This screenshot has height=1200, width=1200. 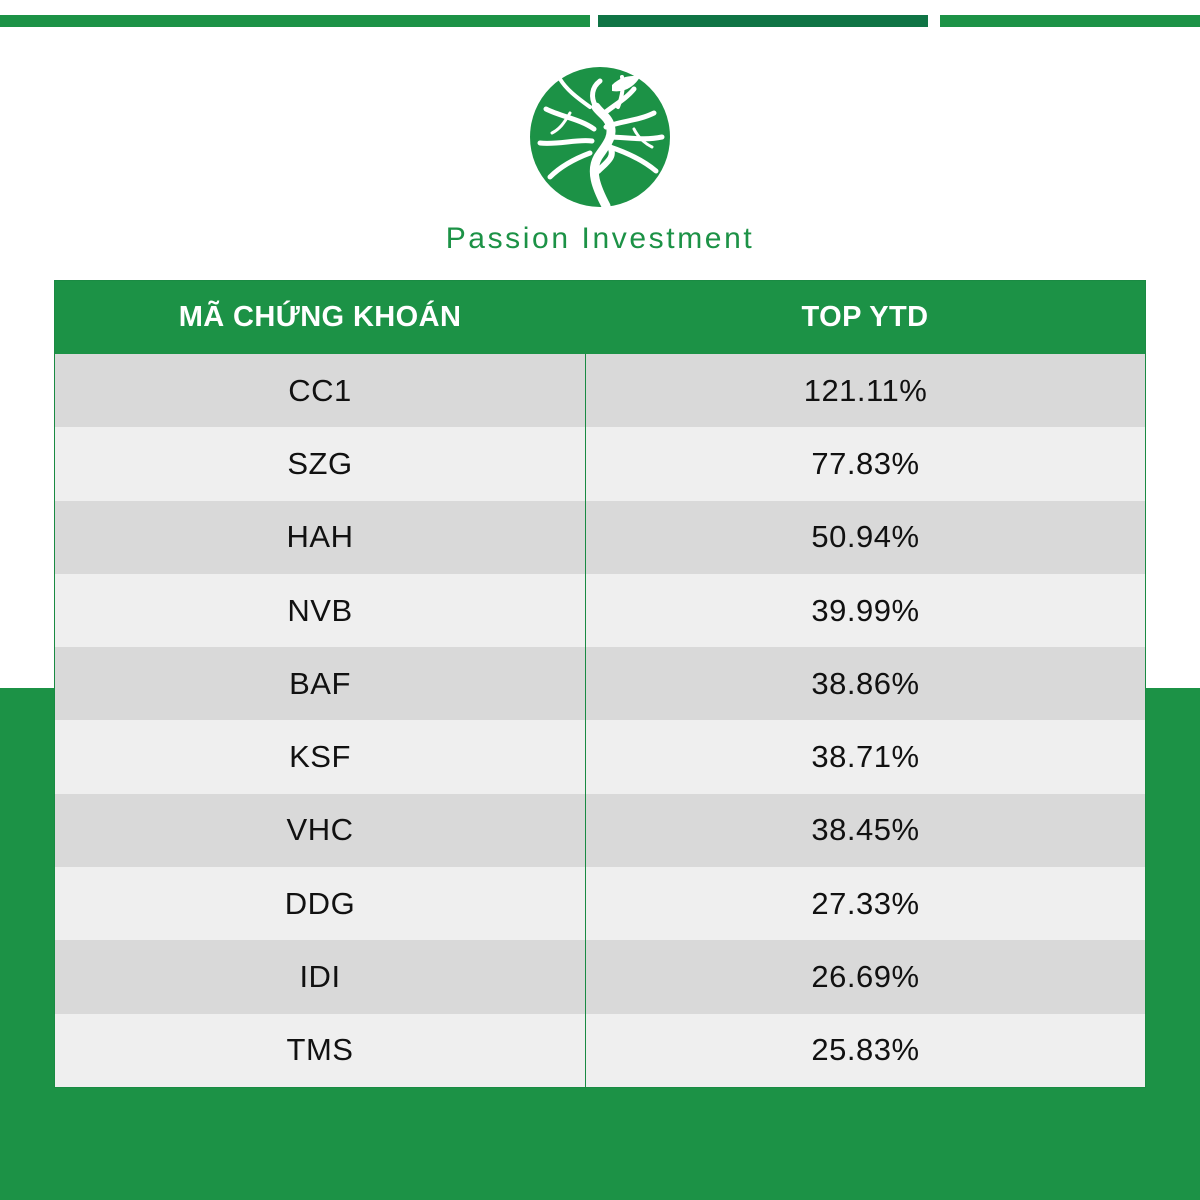 I want to click on table-row: IDI 26.69%, so click(x=600, y=977).